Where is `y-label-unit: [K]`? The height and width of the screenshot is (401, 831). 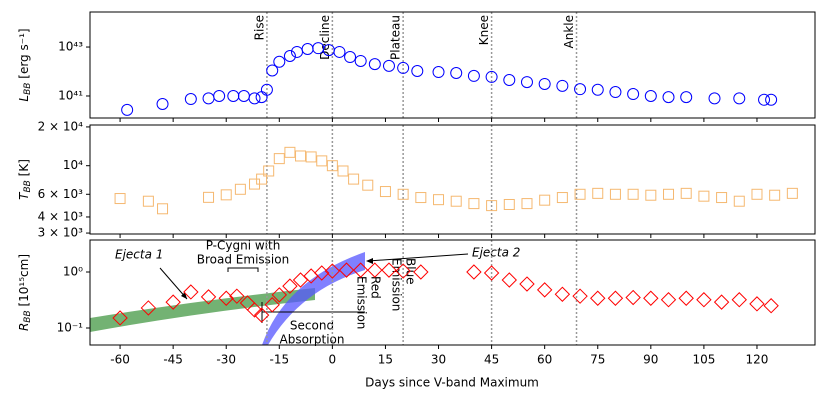
y-label-unit: [K] is located at coordinates (24, 169).